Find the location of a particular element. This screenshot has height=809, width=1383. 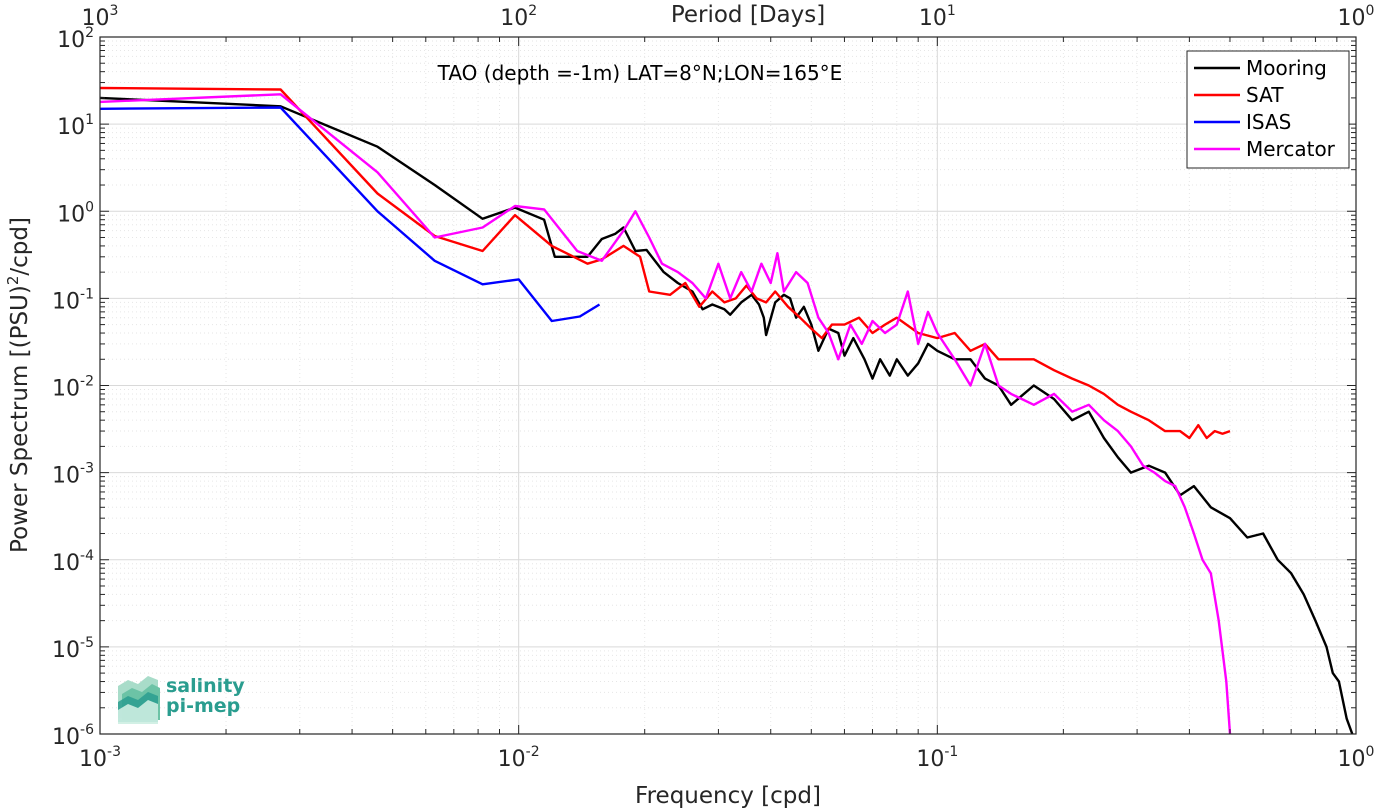

chart-annotation: TAO (depth =-1m) LAT=8°N;LON=165°E is located at coordinates (640, 73).